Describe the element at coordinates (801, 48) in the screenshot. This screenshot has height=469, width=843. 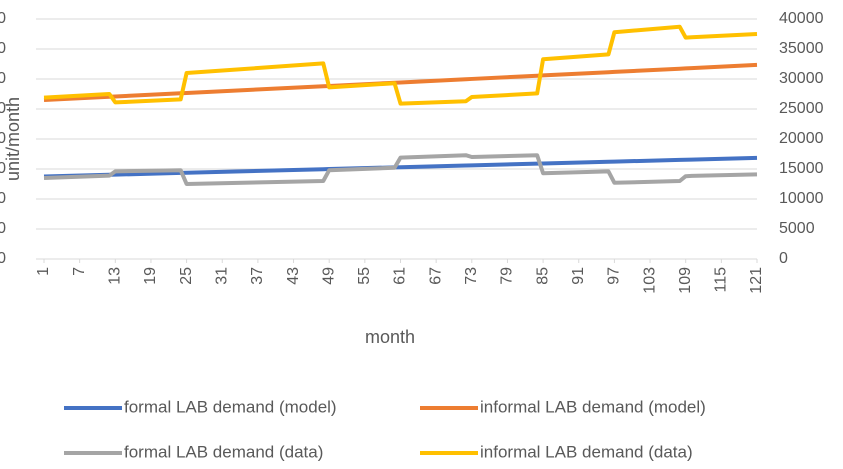
I see `y2-tick-label: 35000` at that location.